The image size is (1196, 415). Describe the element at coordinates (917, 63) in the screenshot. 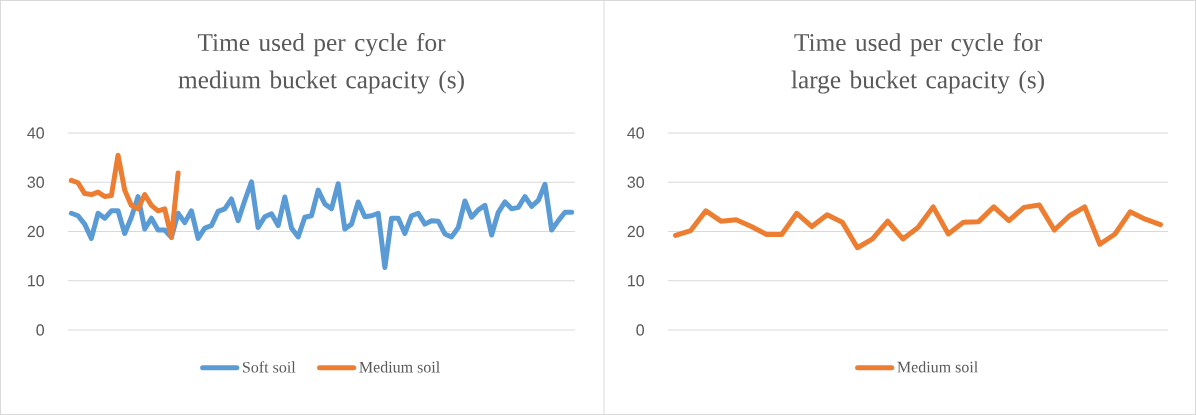

I see `chart-title: Time used per cycle for large bucket capacity (s)` at that location.